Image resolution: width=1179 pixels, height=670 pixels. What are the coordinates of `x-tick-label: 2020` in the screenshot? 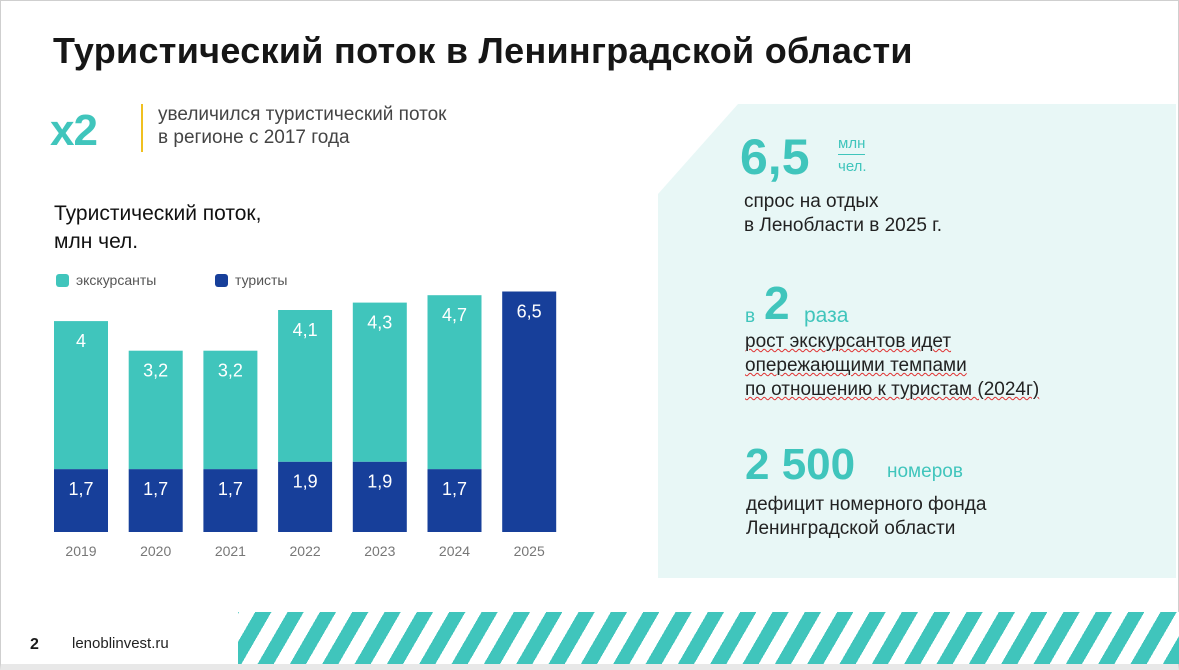 It's located at (155, 551).